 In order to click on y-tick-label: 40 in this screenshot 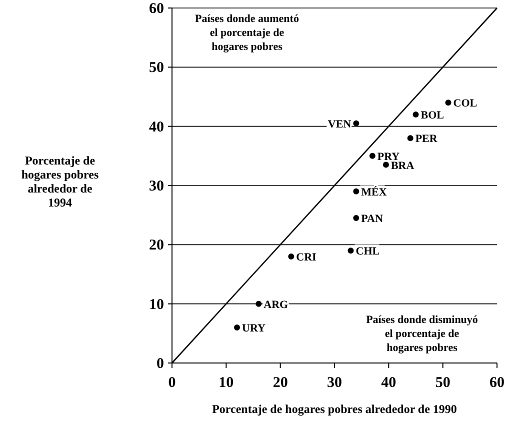, I will do `click(156, 127)`.